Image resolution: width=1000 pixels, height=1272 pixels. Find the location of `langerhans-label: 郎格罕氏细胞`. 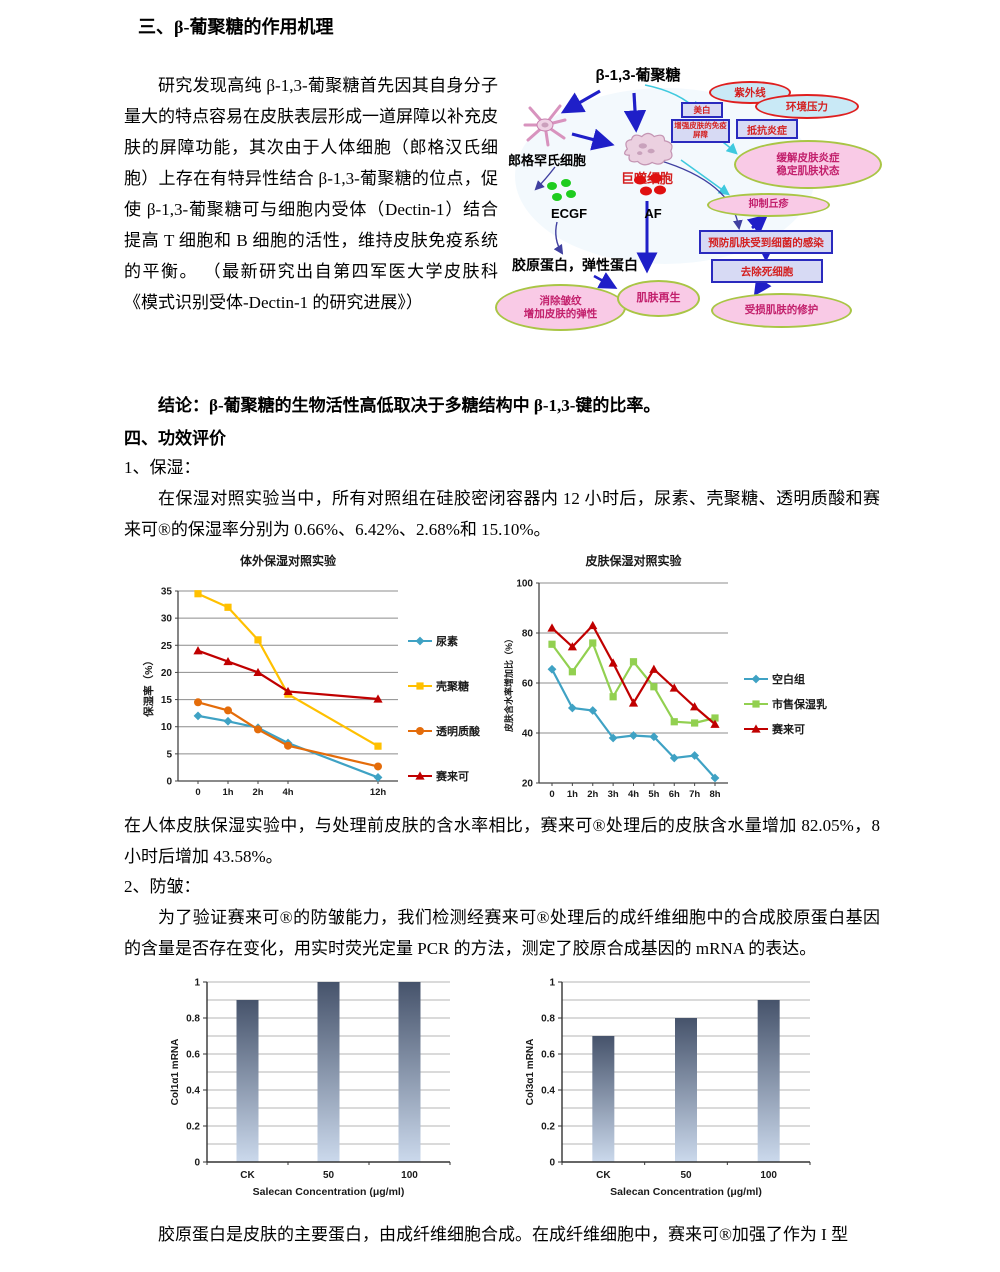

langerhans-label: 郎格罕氏细胞 is located at coordinates (546, 160).